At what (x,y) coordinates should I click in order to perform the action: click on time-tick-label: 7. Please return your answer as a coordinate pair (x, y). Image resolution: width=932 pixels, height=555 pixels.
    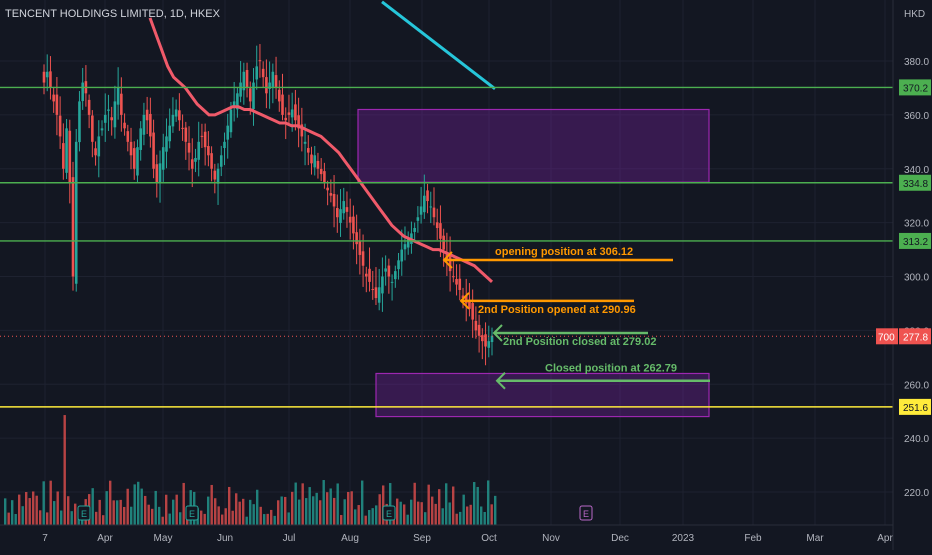
    Looking at the image, I should click on (45, 538).